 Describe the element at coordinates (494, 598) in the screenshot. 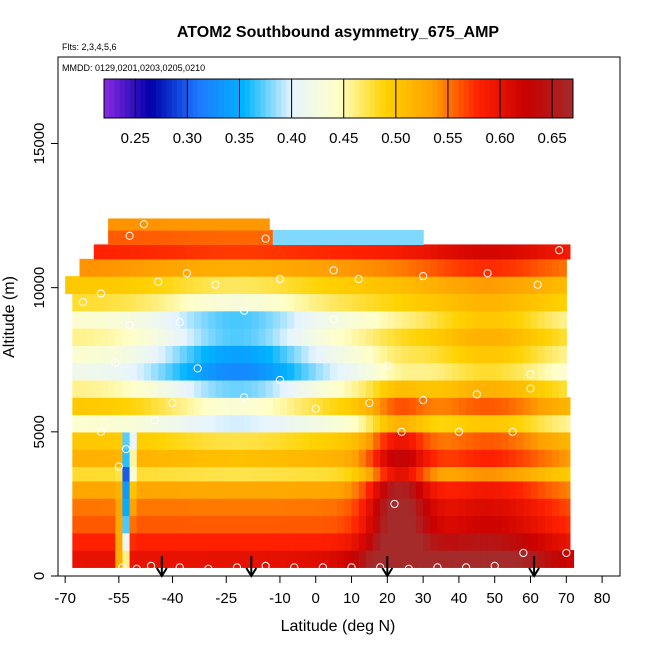

I see `x-tick-label: 50` at that location.